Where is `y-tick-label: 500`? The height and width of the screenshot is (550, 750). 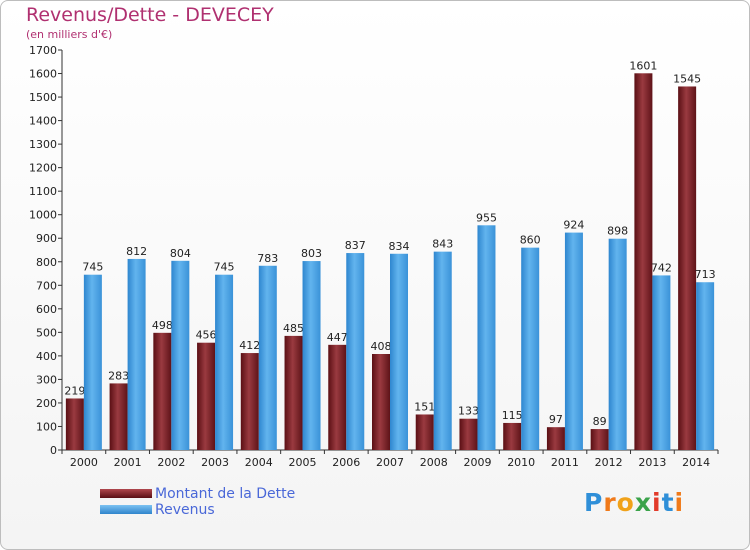
y-tick-label: 500 is located at coordinates (46, 332).